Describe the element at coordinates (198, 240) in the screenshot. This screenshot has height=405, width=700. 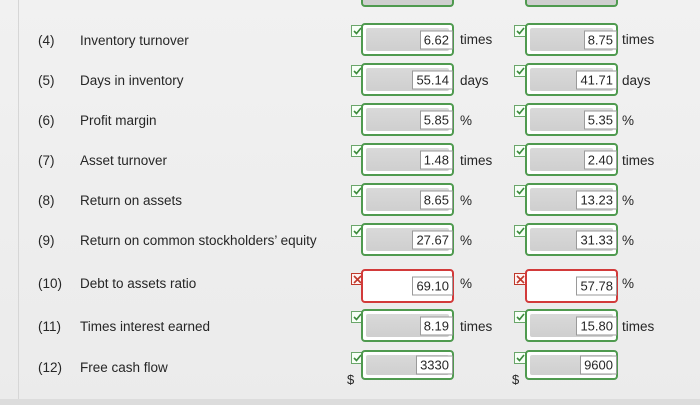
I see `ratio-label: Return on common stockholders’ equity` at that location.